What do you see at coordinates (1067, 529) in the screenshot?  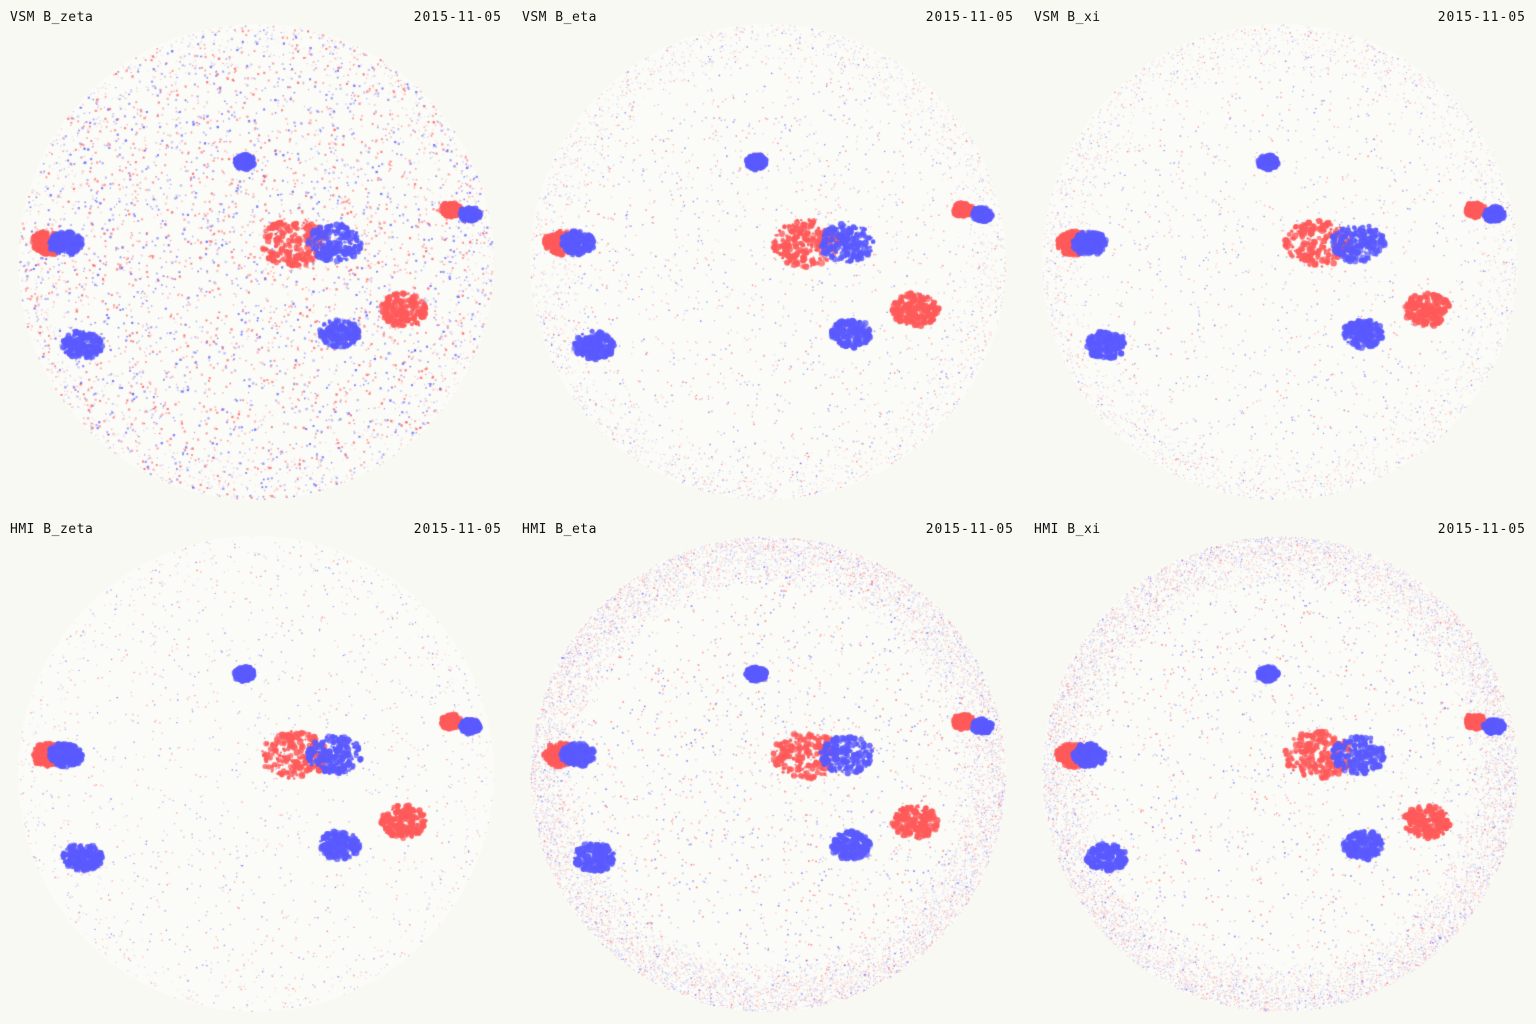 I see `panel-title: HMI B_xi` at bounding box center [1067, 529].